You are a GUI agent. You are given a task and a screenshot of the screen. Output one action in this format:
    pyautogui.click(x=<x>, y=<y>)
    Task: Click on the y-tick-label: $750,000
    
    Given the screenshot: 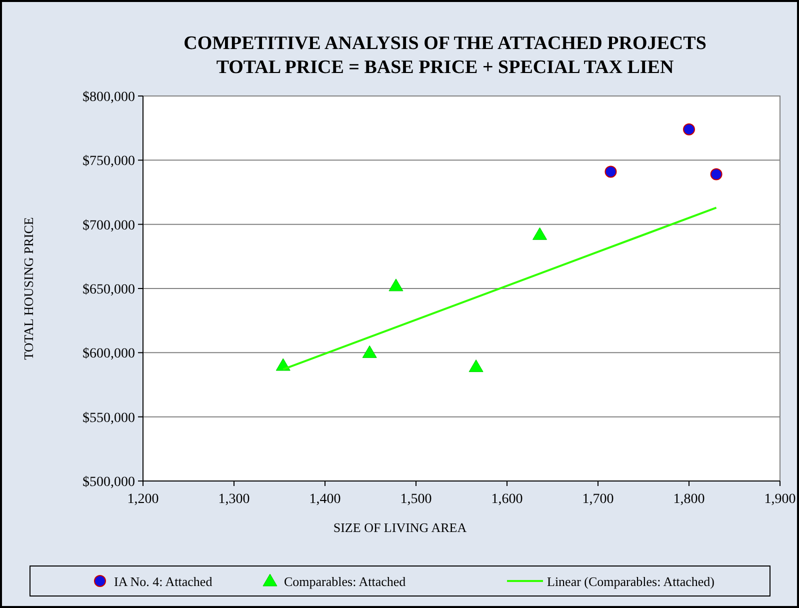 What is the action you would take?
    pyautogui.click(x=108, y=162)
    